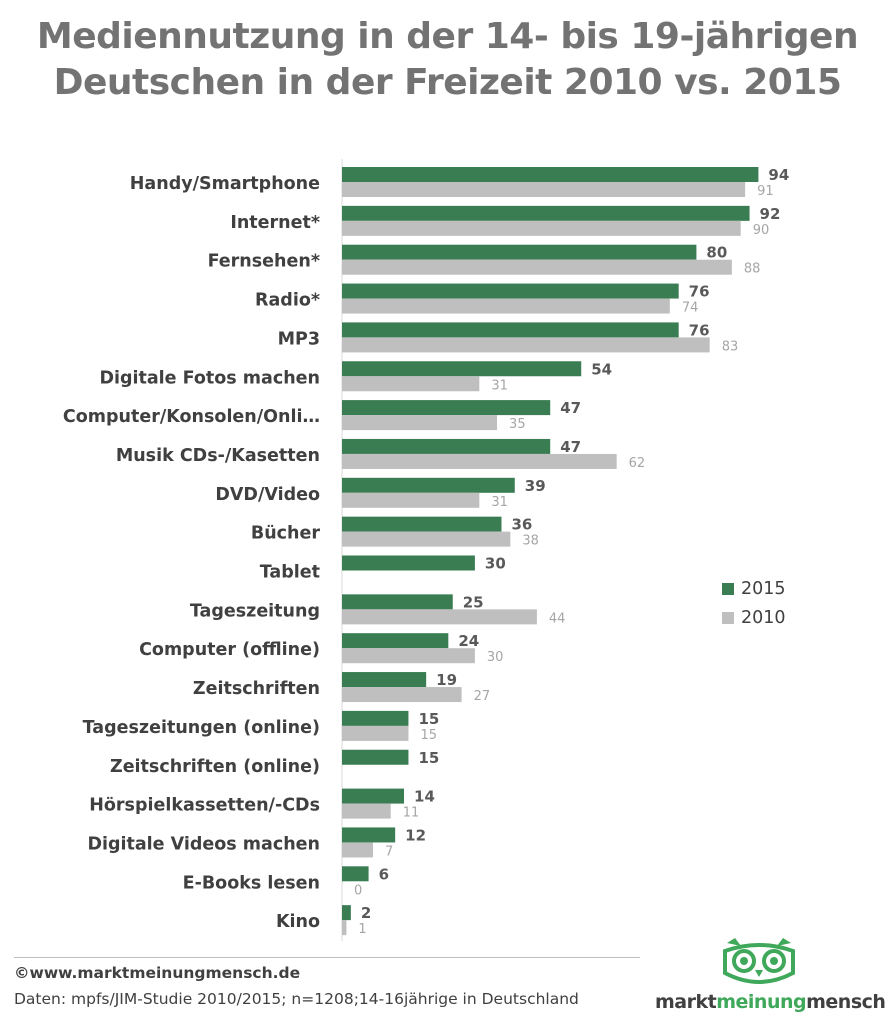 This screenshot has width=895, height=1027. I want to click on data-label-2015: 36, so click(521, 525).